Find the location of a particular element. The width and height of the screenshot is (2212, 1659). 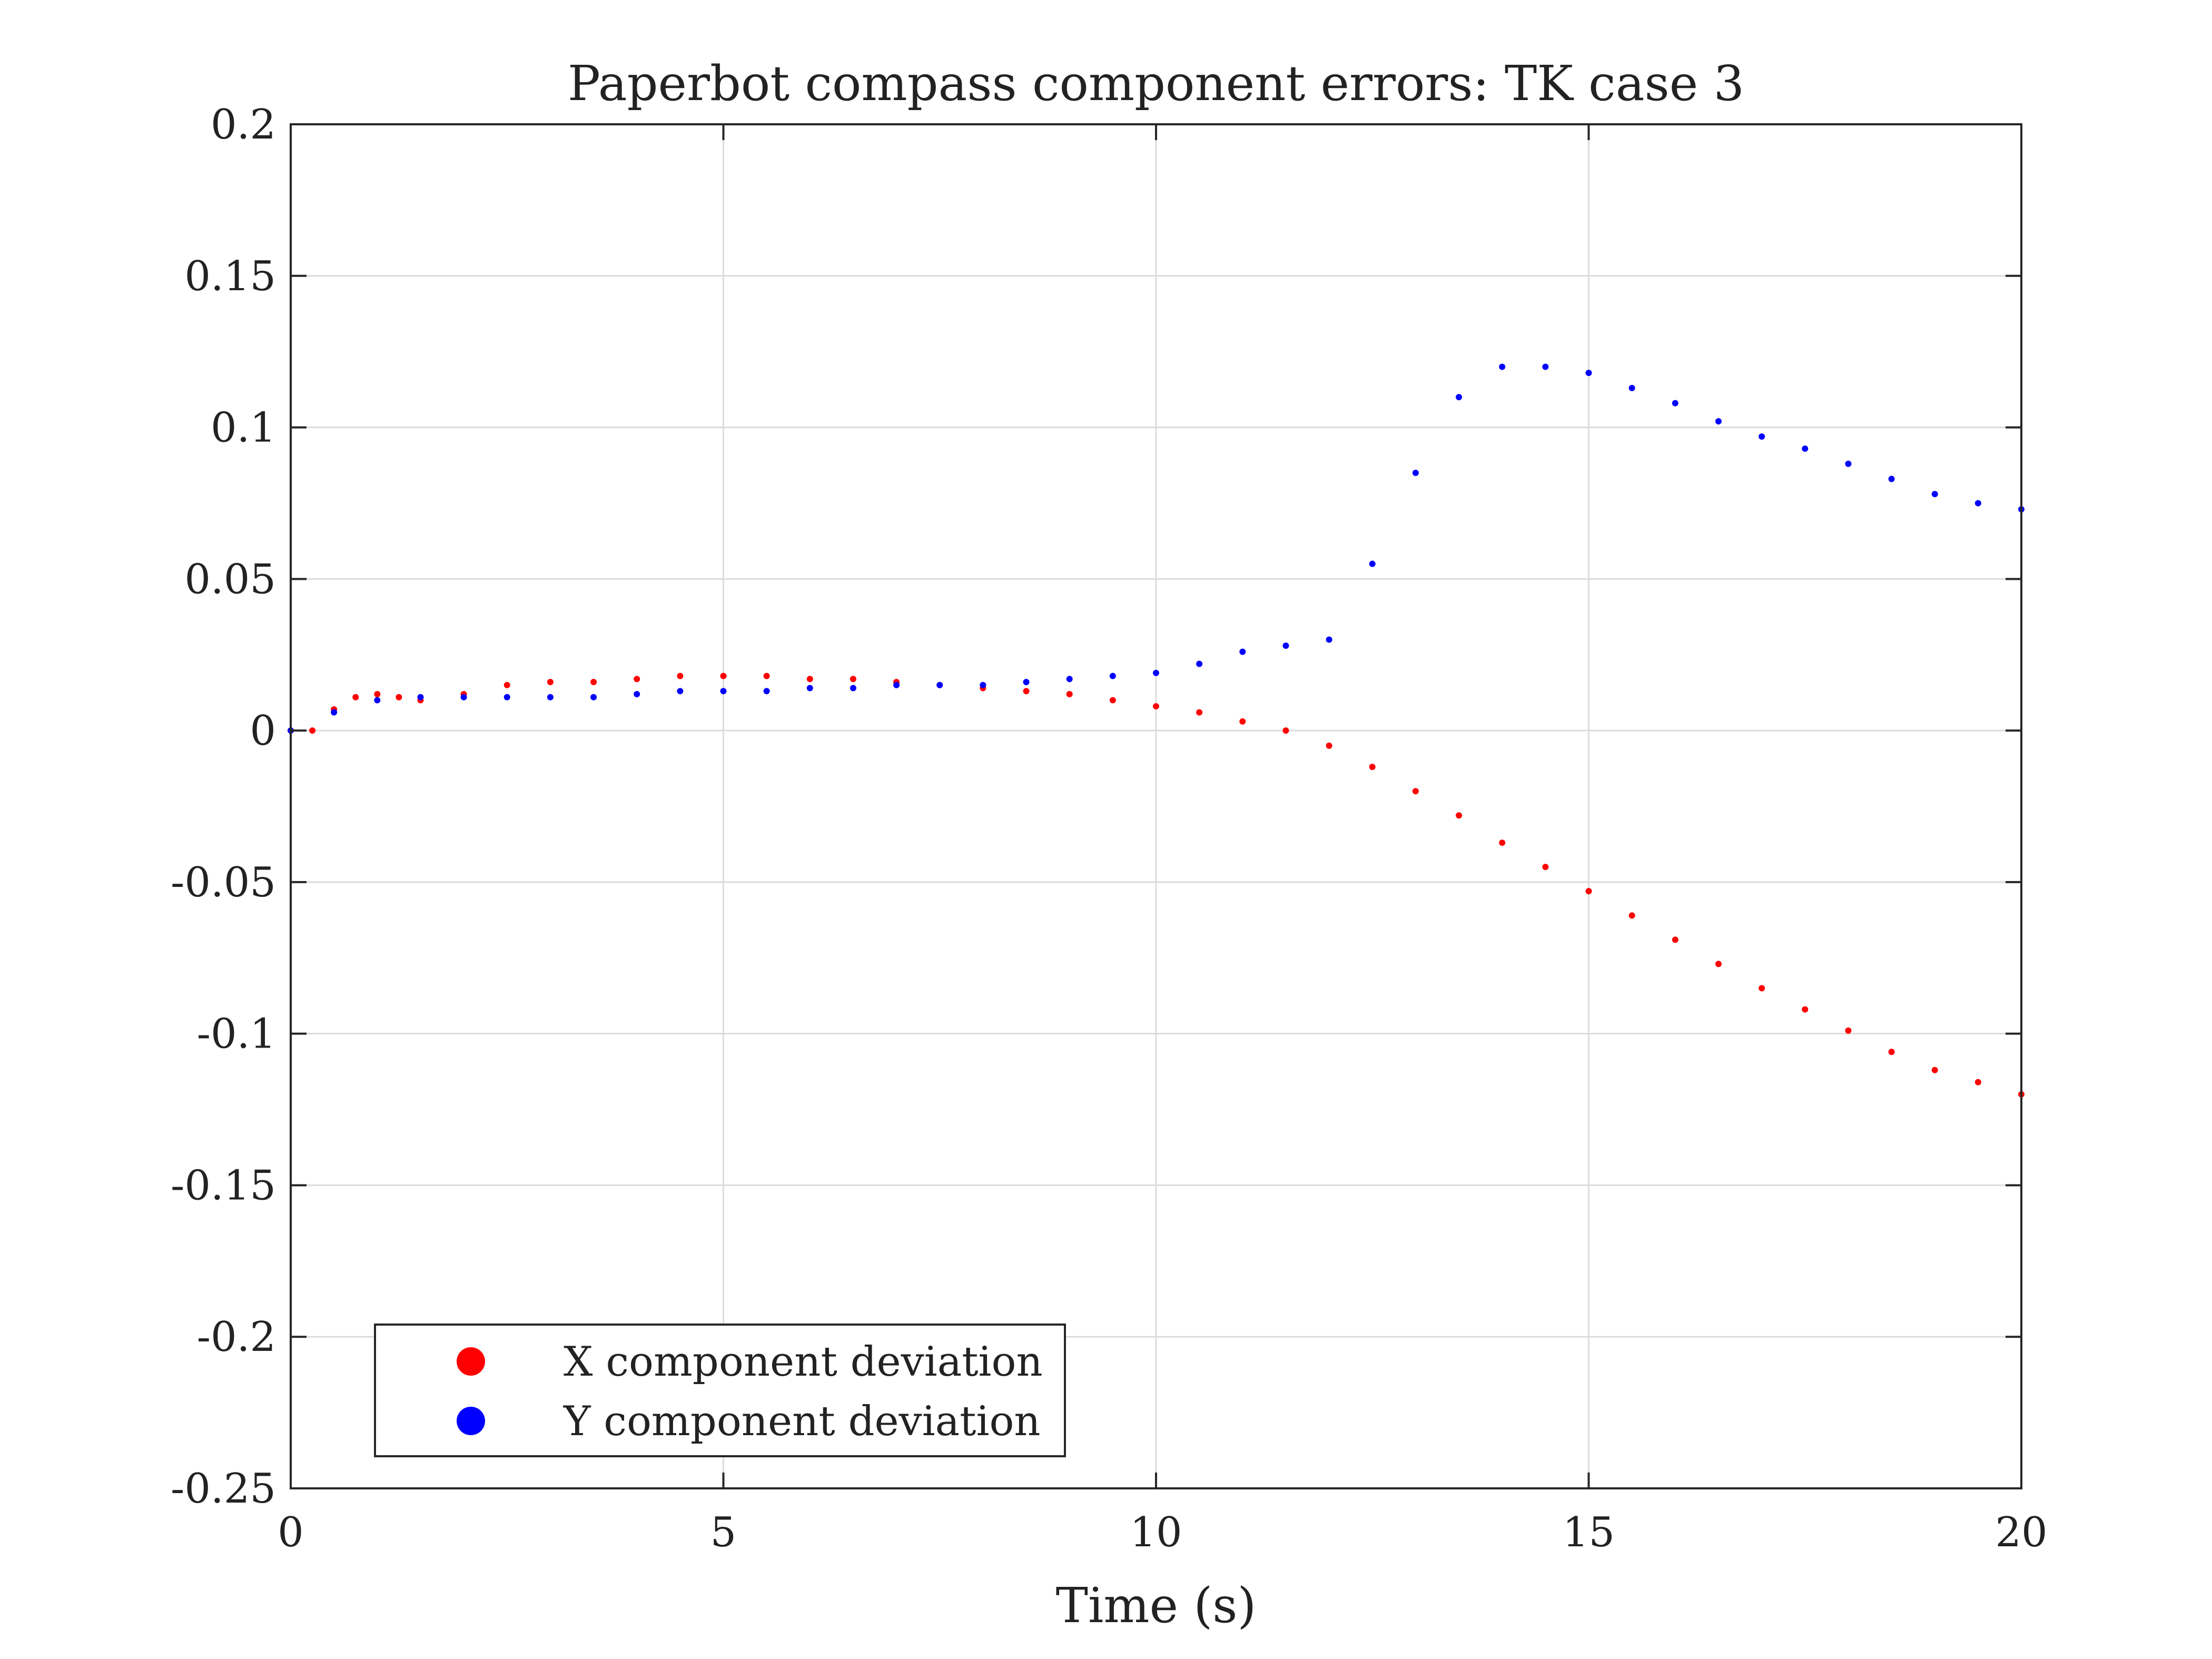

x-tick-label: 15 is located at coordinates (1589, 1532).